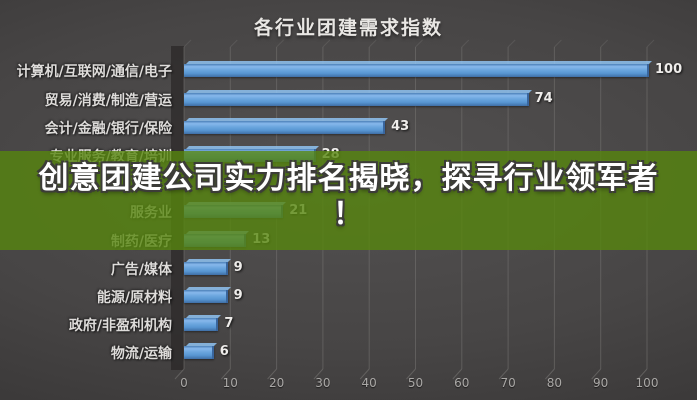 Image resolution: width=697 pixels, height=400 pixels. What do you see at coordinates (348, 296) in the screenshot?
I see `chart-row: 能源/原材料 9` at bounding box center [348, 296].